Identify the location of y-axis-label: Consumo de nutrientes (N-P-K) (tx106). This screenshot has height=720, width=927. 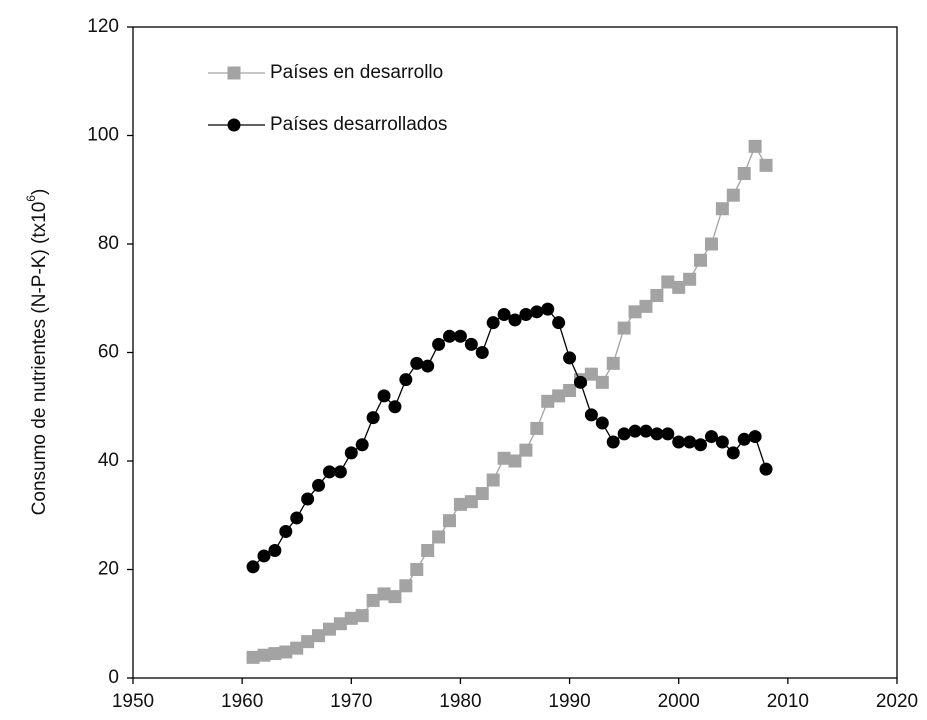
(37, 352).